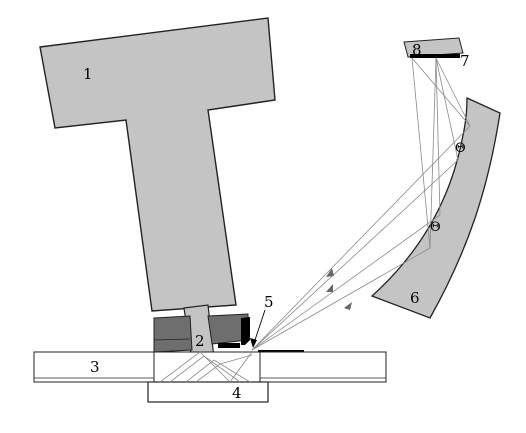 Image resolution: width=526 pixels, height=433 pixels. What do you see at coordinates (173, 334) in the screenshot?
I see `holder-block` at bounding box center [173, 334].